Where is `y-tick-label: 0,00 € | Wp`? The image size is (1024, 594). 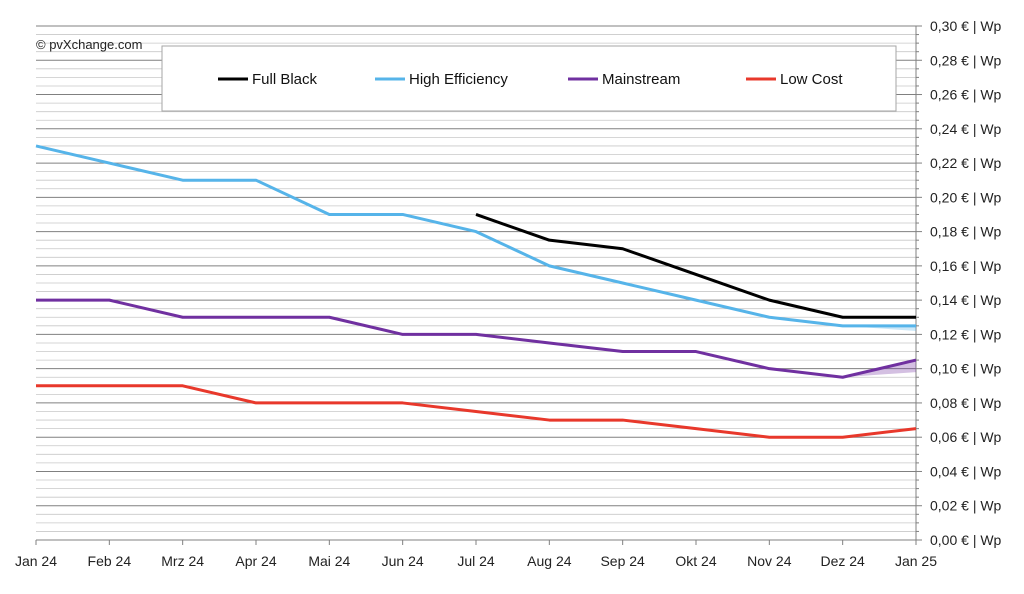
y-tick-label: 0,00 € | Wp is located at coordinates (966, 540).